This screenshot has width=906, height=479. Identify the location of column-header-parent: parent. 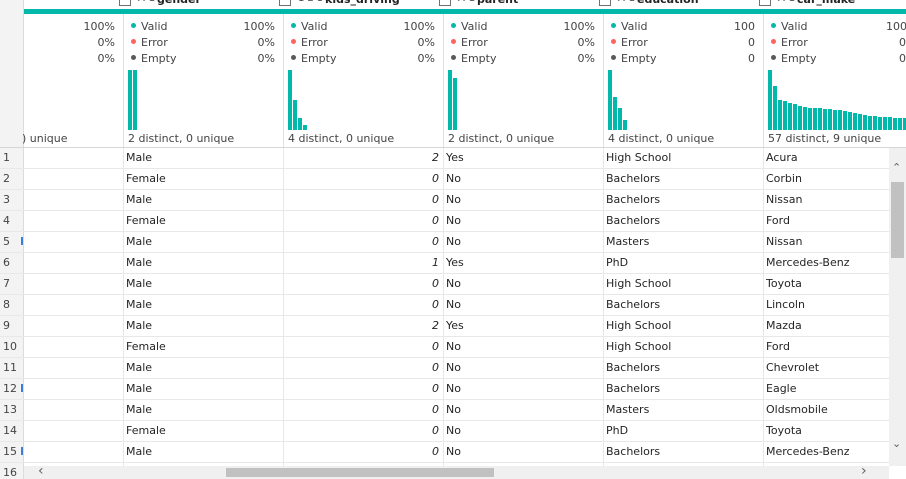
(497, 3).